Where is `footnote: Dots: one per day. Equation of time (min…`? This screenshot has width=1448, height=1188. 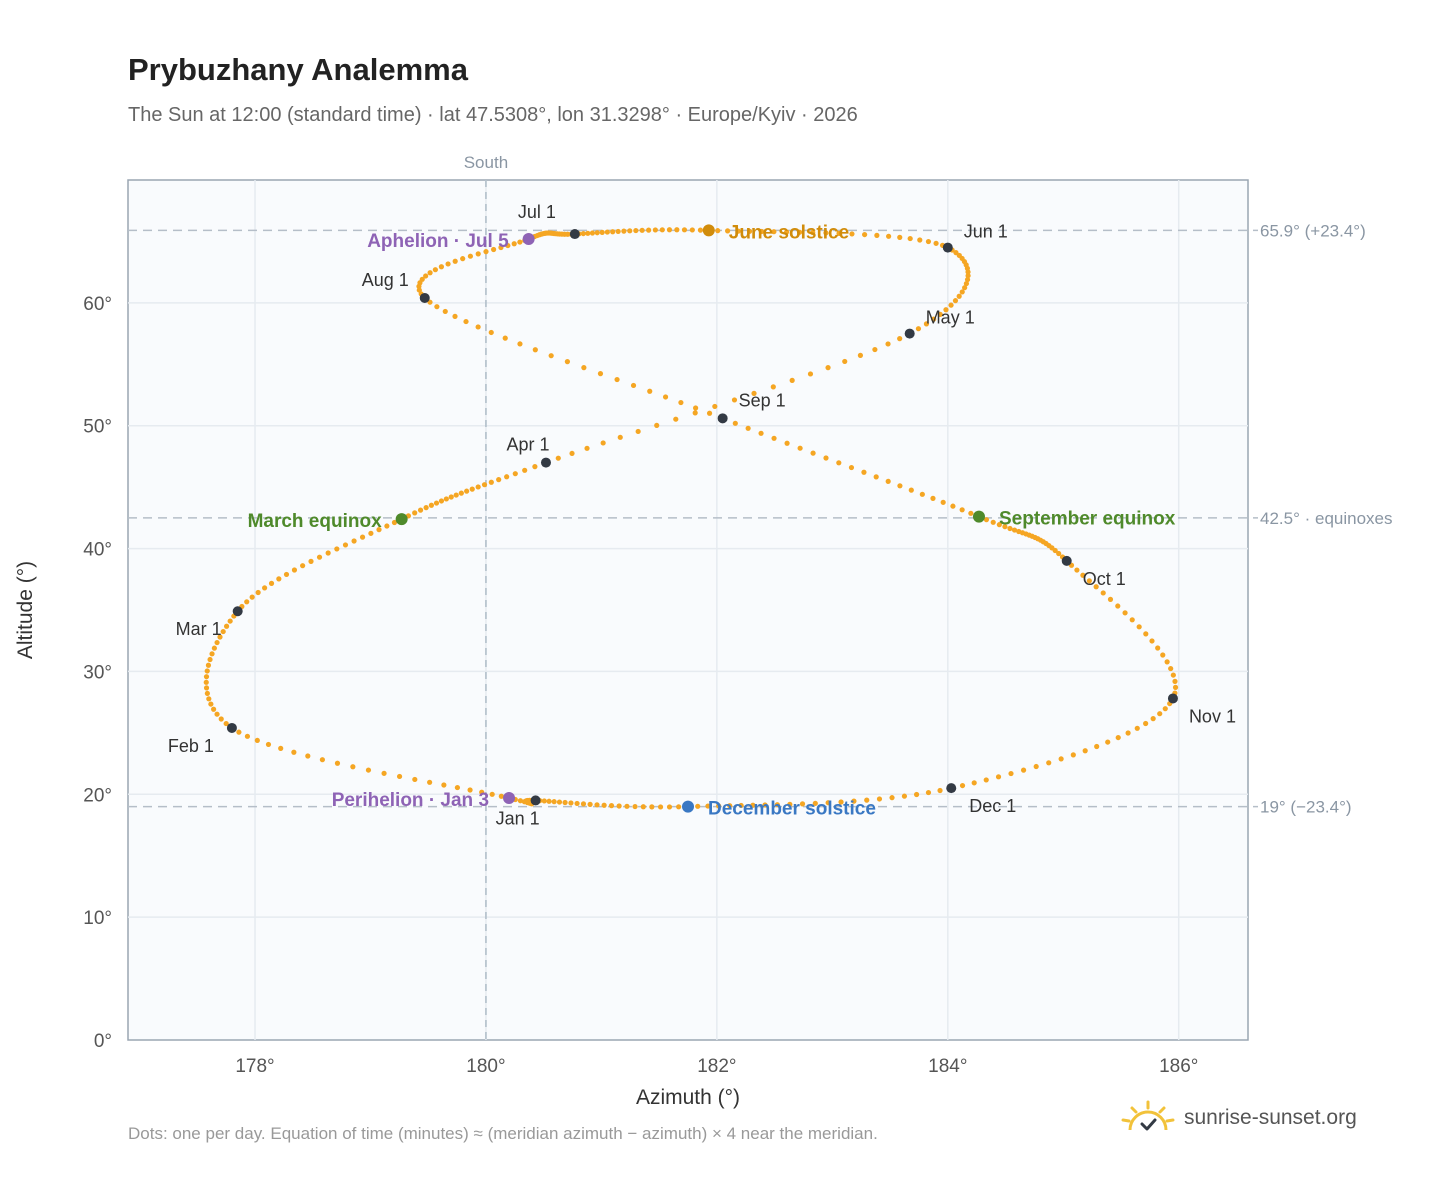
footnote: Dots: one per day. Equation of time (min… is located at coordinates (503, 1133).